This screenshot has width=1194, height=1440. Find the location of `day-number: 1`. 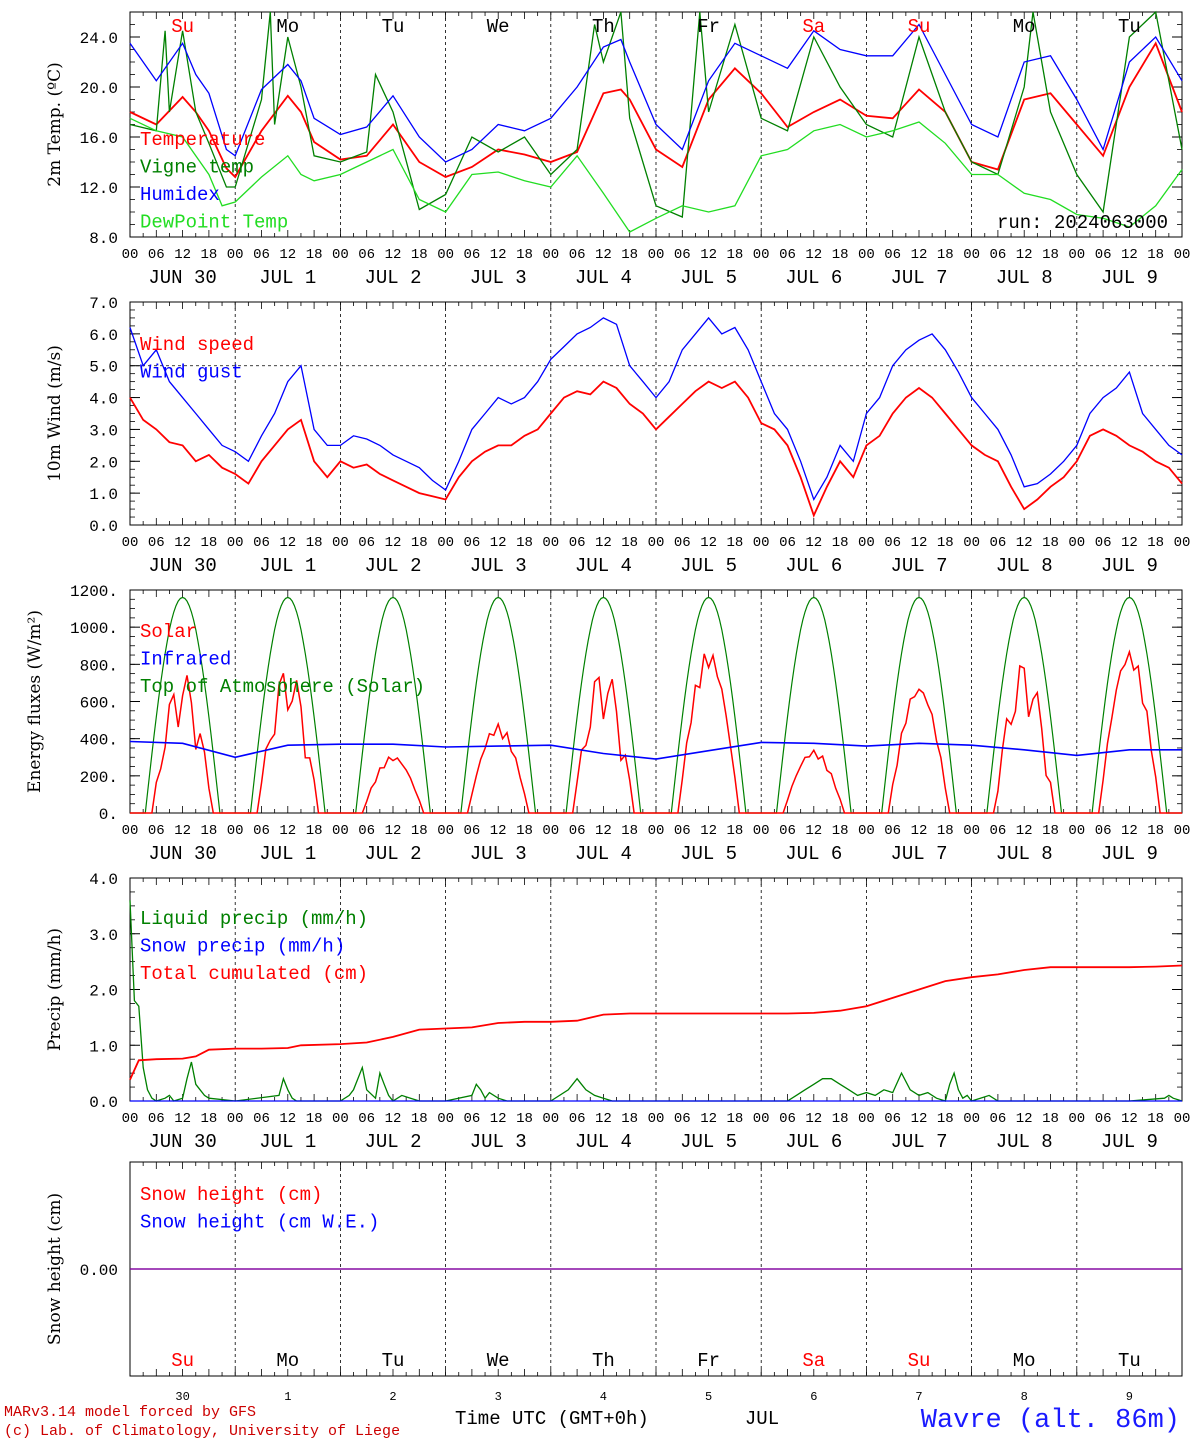

day-number: 1 is located at coordinates (287, 1397).